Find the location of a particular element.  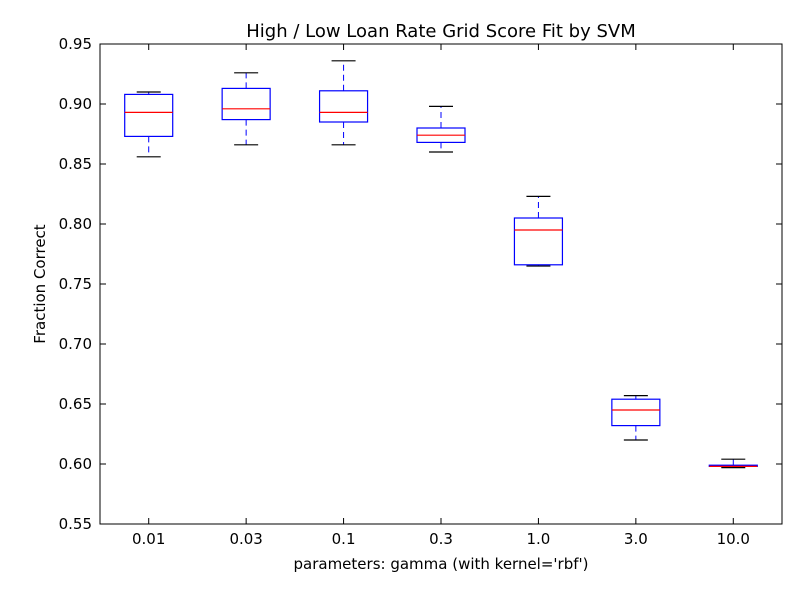

x-tick-label-6: 10.0 is located at coordinates (733, 539).